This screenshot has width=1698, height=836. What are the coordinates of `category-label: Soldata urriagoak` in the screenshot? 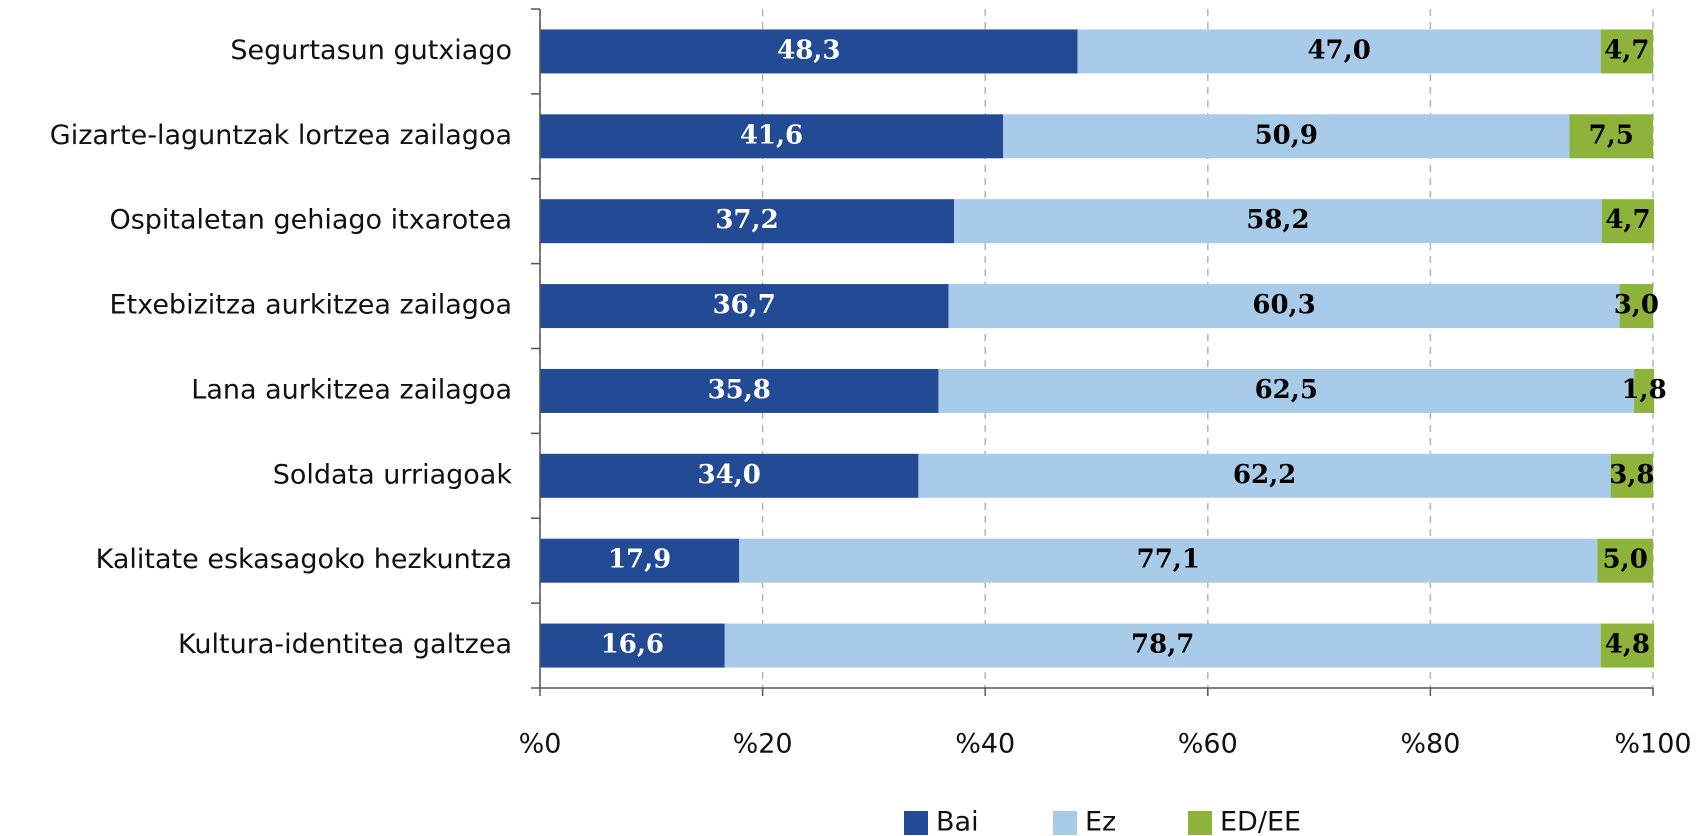 It's located at (393, 474).